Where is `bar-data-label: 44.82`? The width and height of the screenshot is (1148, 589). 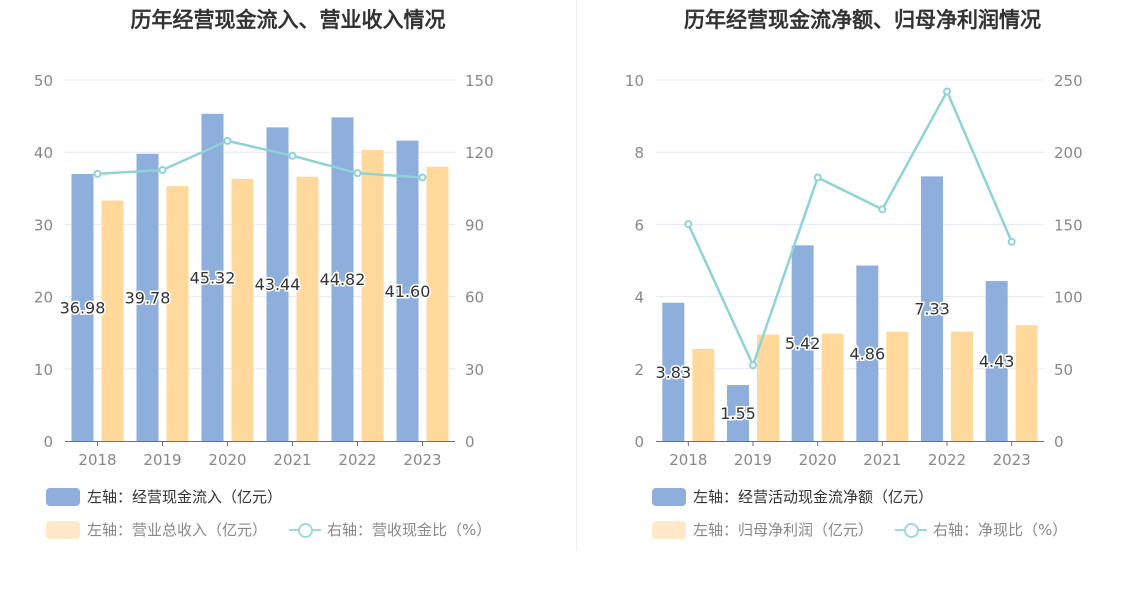 bar-data-label: 44.82 is located at coordinates (343, 279).